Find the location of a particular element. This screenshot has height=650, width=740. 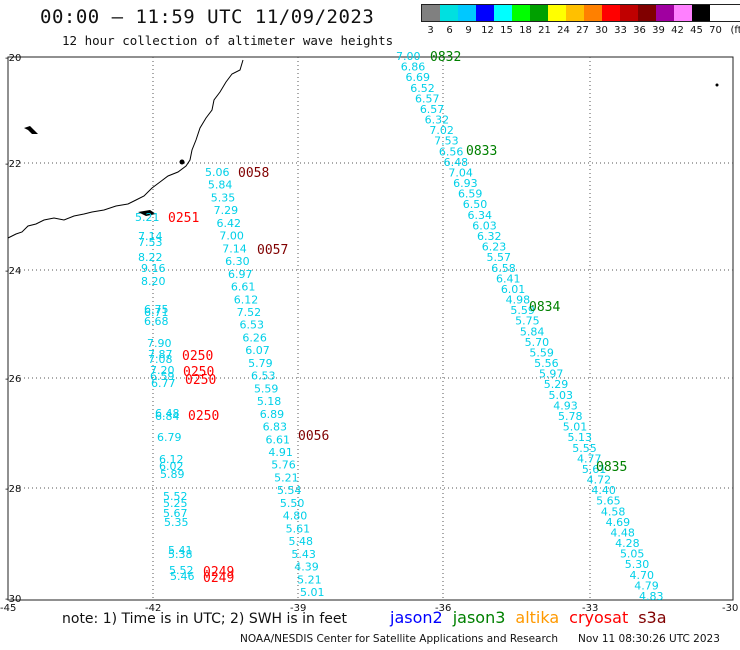

time-label: 0056 is located at coordinates (313, 436).